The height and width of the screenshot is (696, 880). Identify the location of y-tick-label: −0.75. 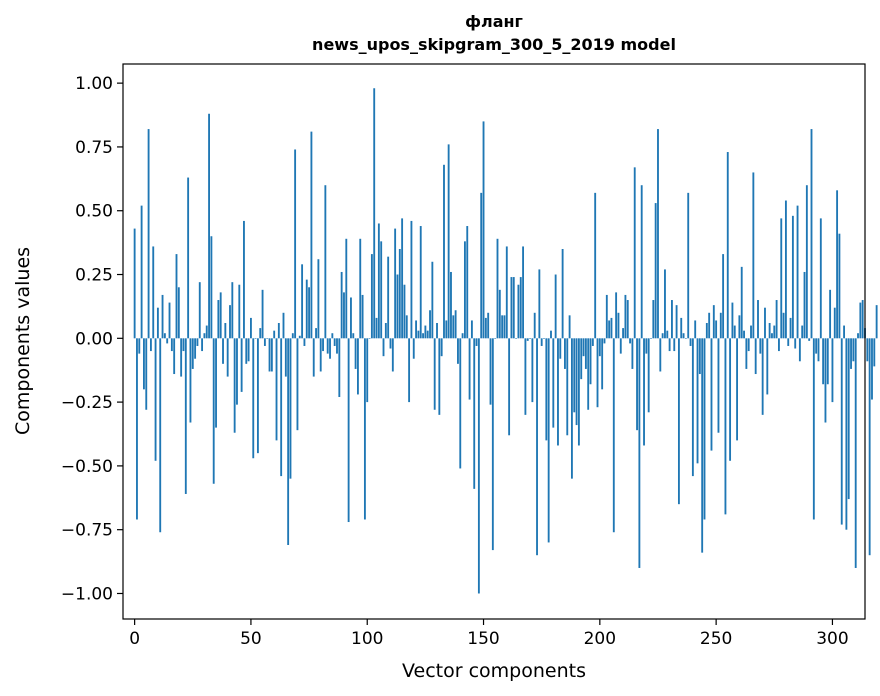
(87, 531).